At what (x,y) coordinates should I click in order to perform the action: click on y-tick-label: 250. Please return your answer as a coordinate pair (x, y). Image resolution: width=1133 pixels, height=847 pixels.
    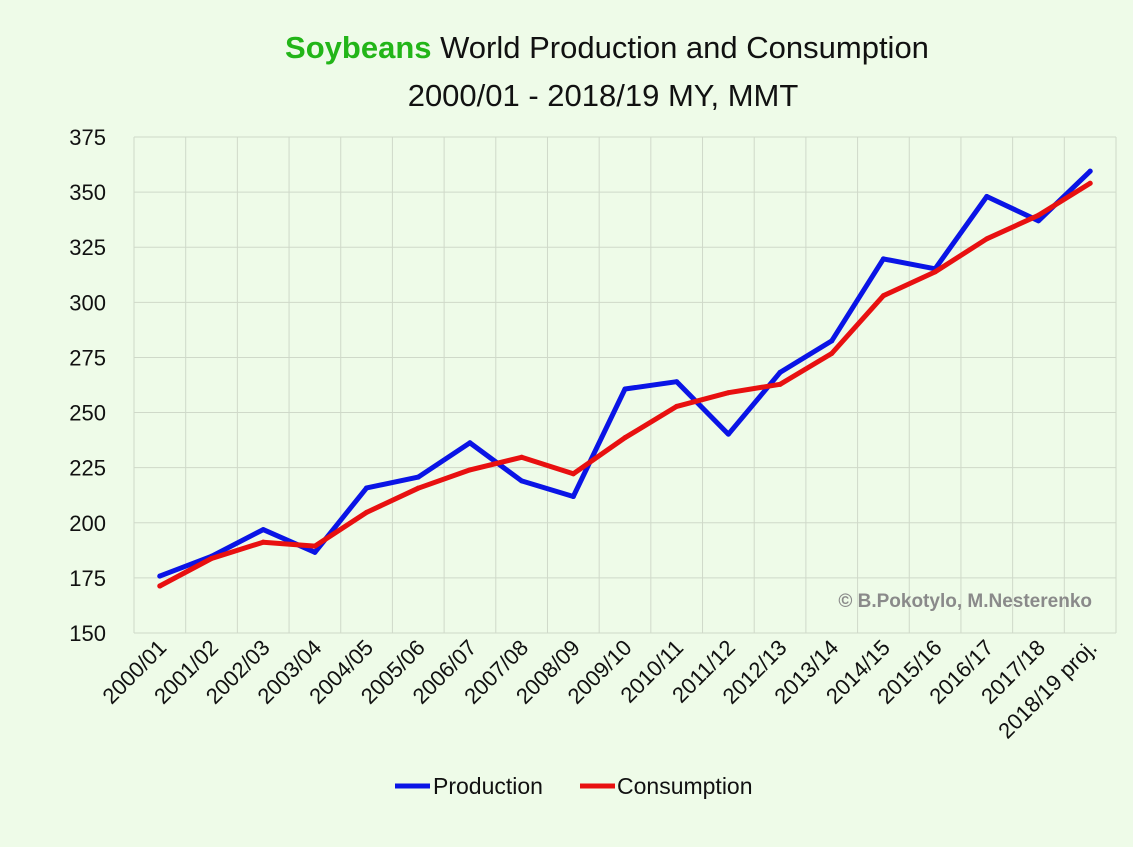
    Looking at the image, I should click on (87, 413).